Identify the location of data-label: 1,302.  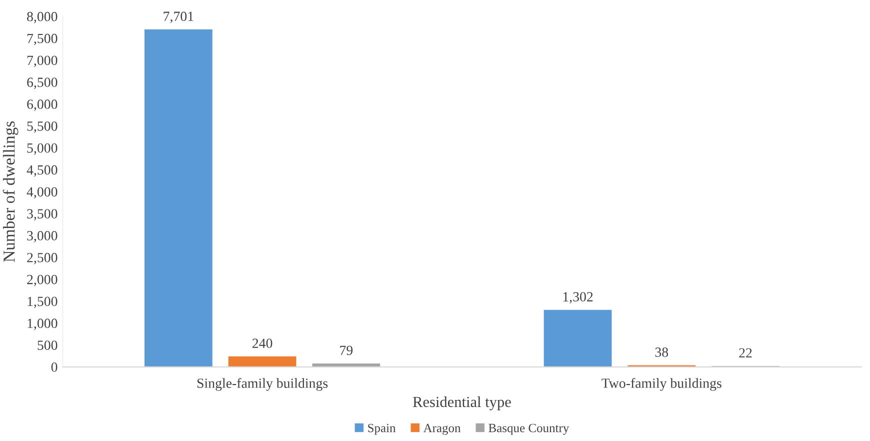
(578, 298).